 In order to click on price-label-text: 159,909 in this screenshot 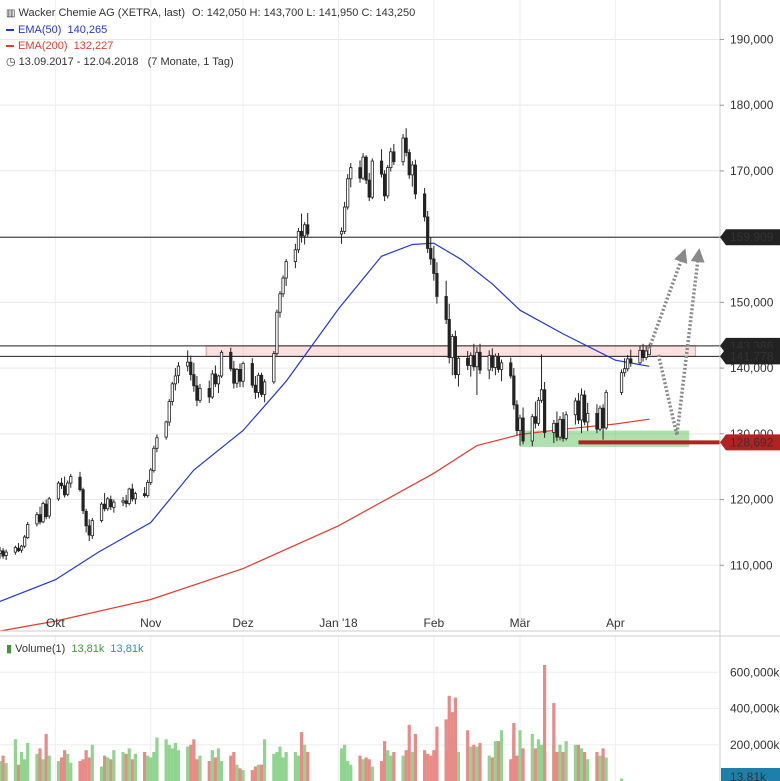, I will do `click(752, 237)`.